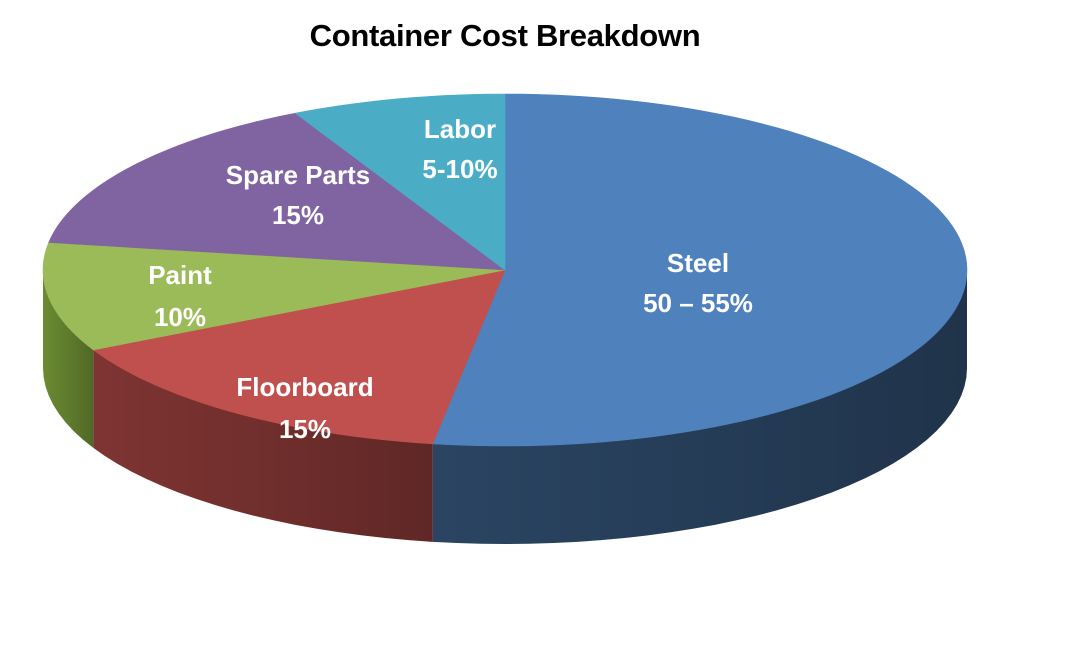 This screenshot has height=667, width=1065. Describe the element at coordinates (459, 169) in the screenshot. I see `slice-value-labor: 5-10%` at that location.